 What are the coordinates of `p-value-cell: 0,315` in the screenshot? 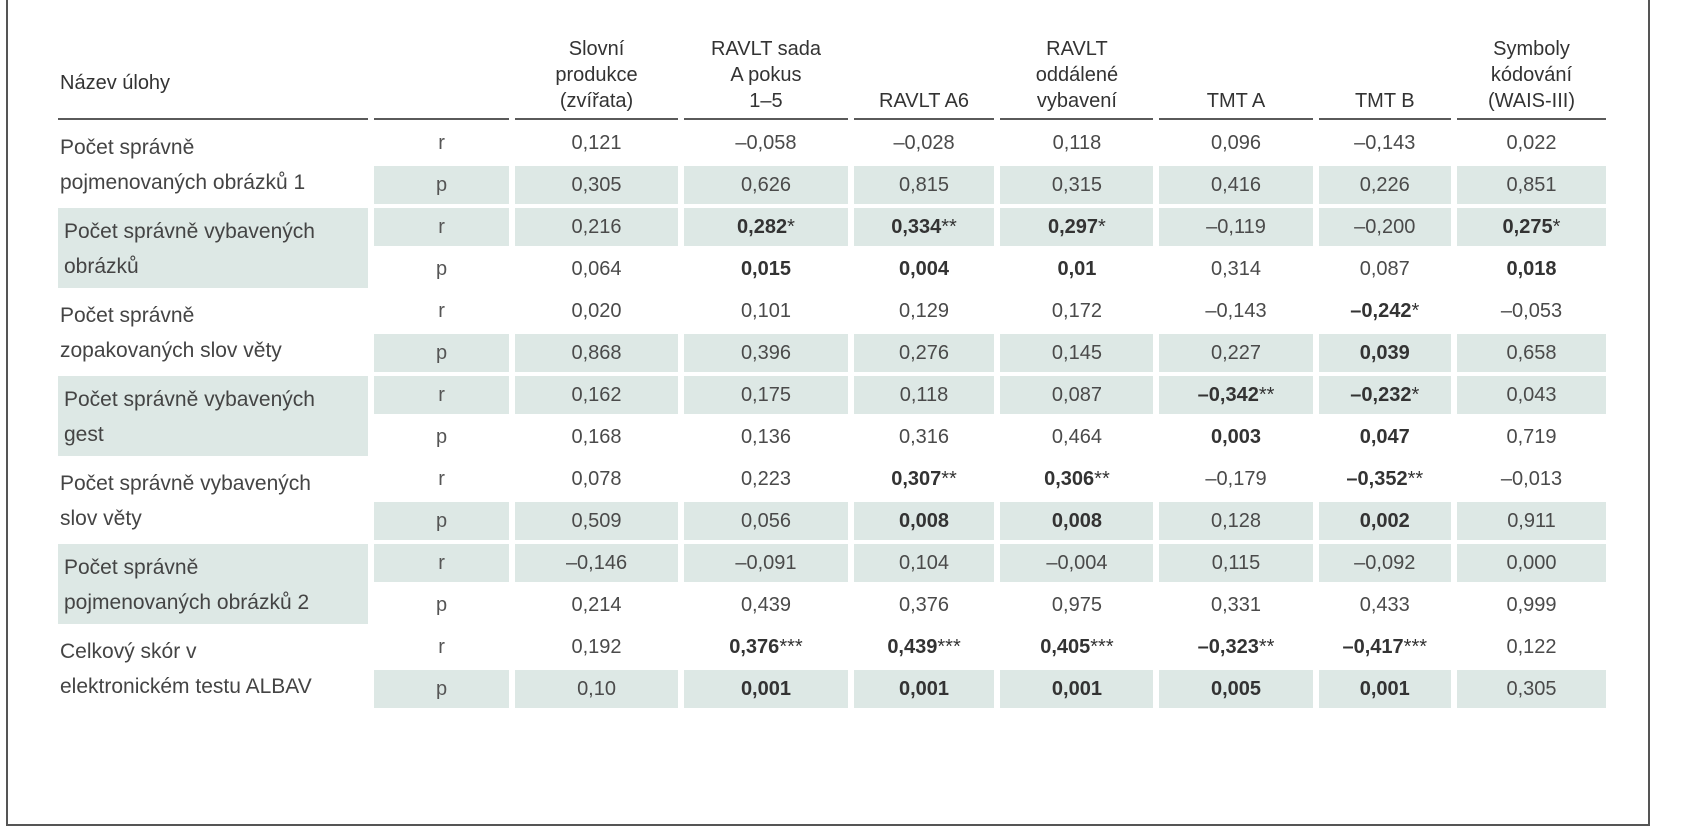 It's located at (1077, 185).